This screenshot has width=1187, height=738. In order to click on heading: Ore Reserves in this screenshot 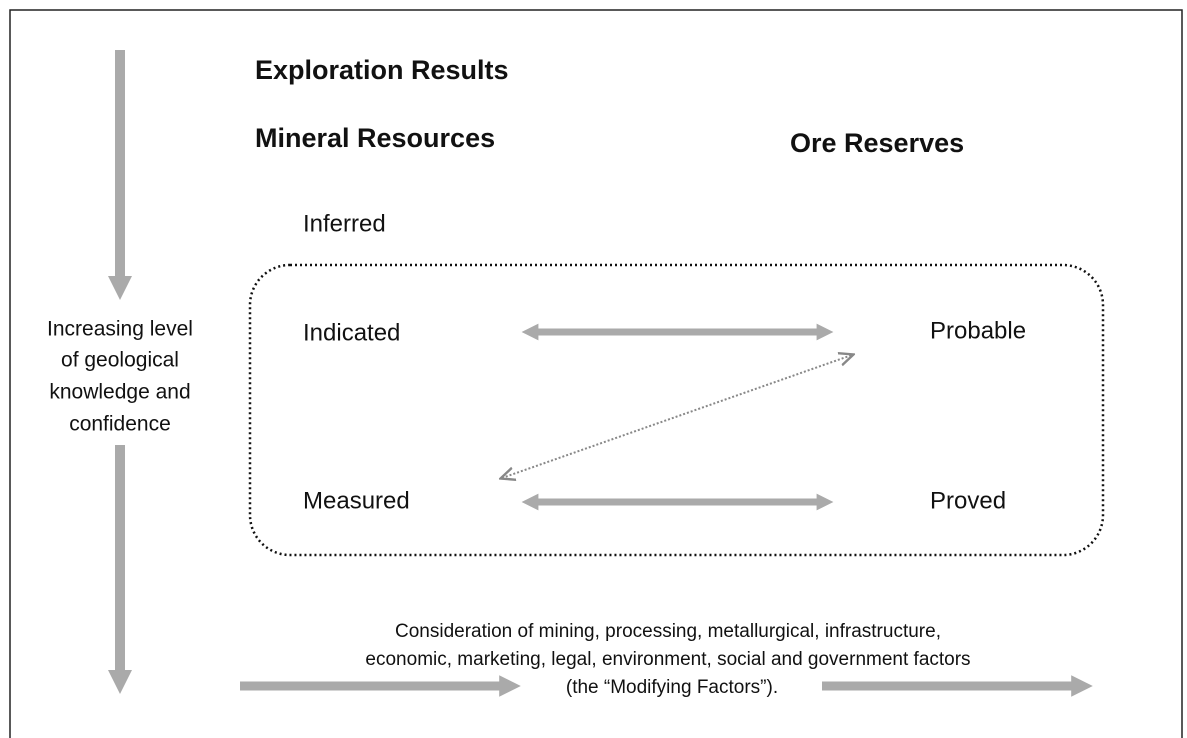, I will do `click(877, 143)`.